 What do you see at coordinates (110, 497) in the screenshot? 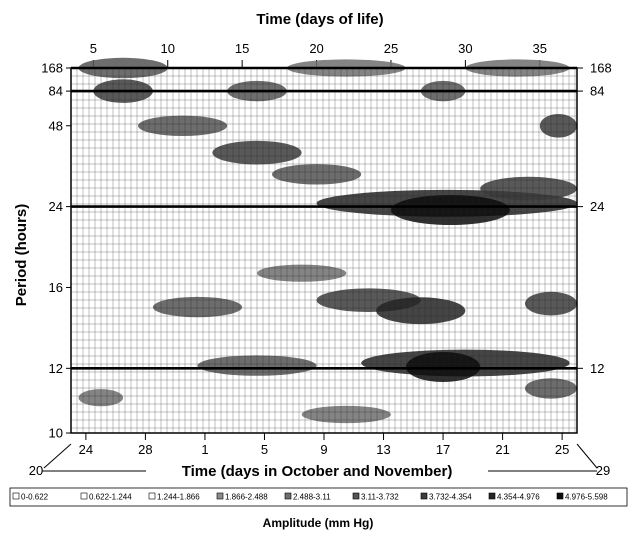
I see `legend-label: 0.622-1.244` at bounding box center [110, 497].